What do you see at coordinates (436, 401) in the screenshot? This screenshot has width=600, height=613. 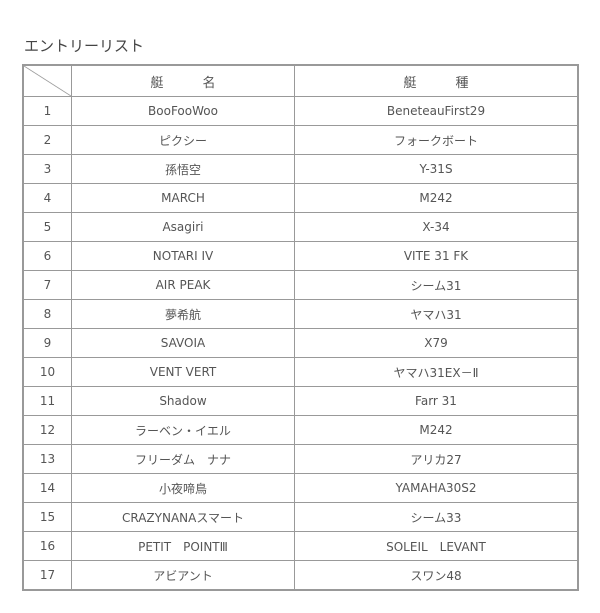 I see `boat-type: Farr 31` at bounding box center [436, 401].